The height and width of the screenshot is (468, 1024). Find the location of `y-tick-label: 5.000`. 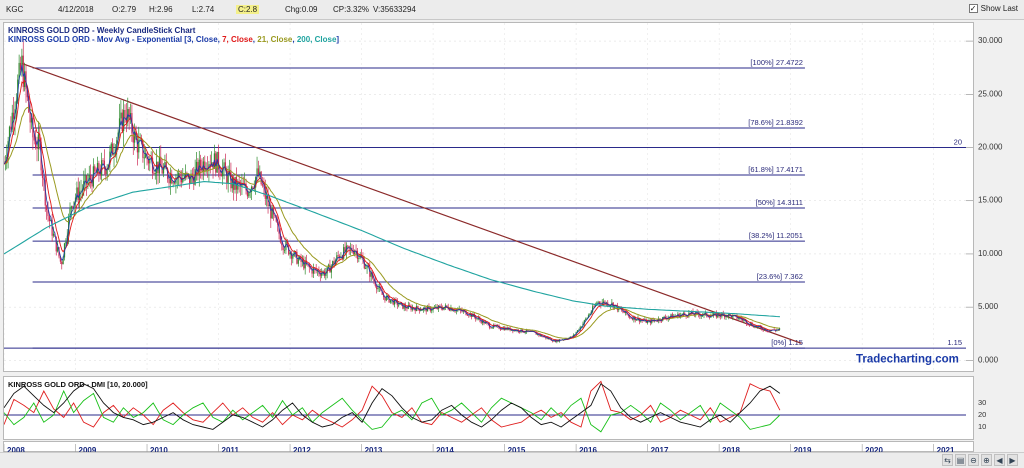

y-tick-label: 5.000 is located at coordinates (988, 306).